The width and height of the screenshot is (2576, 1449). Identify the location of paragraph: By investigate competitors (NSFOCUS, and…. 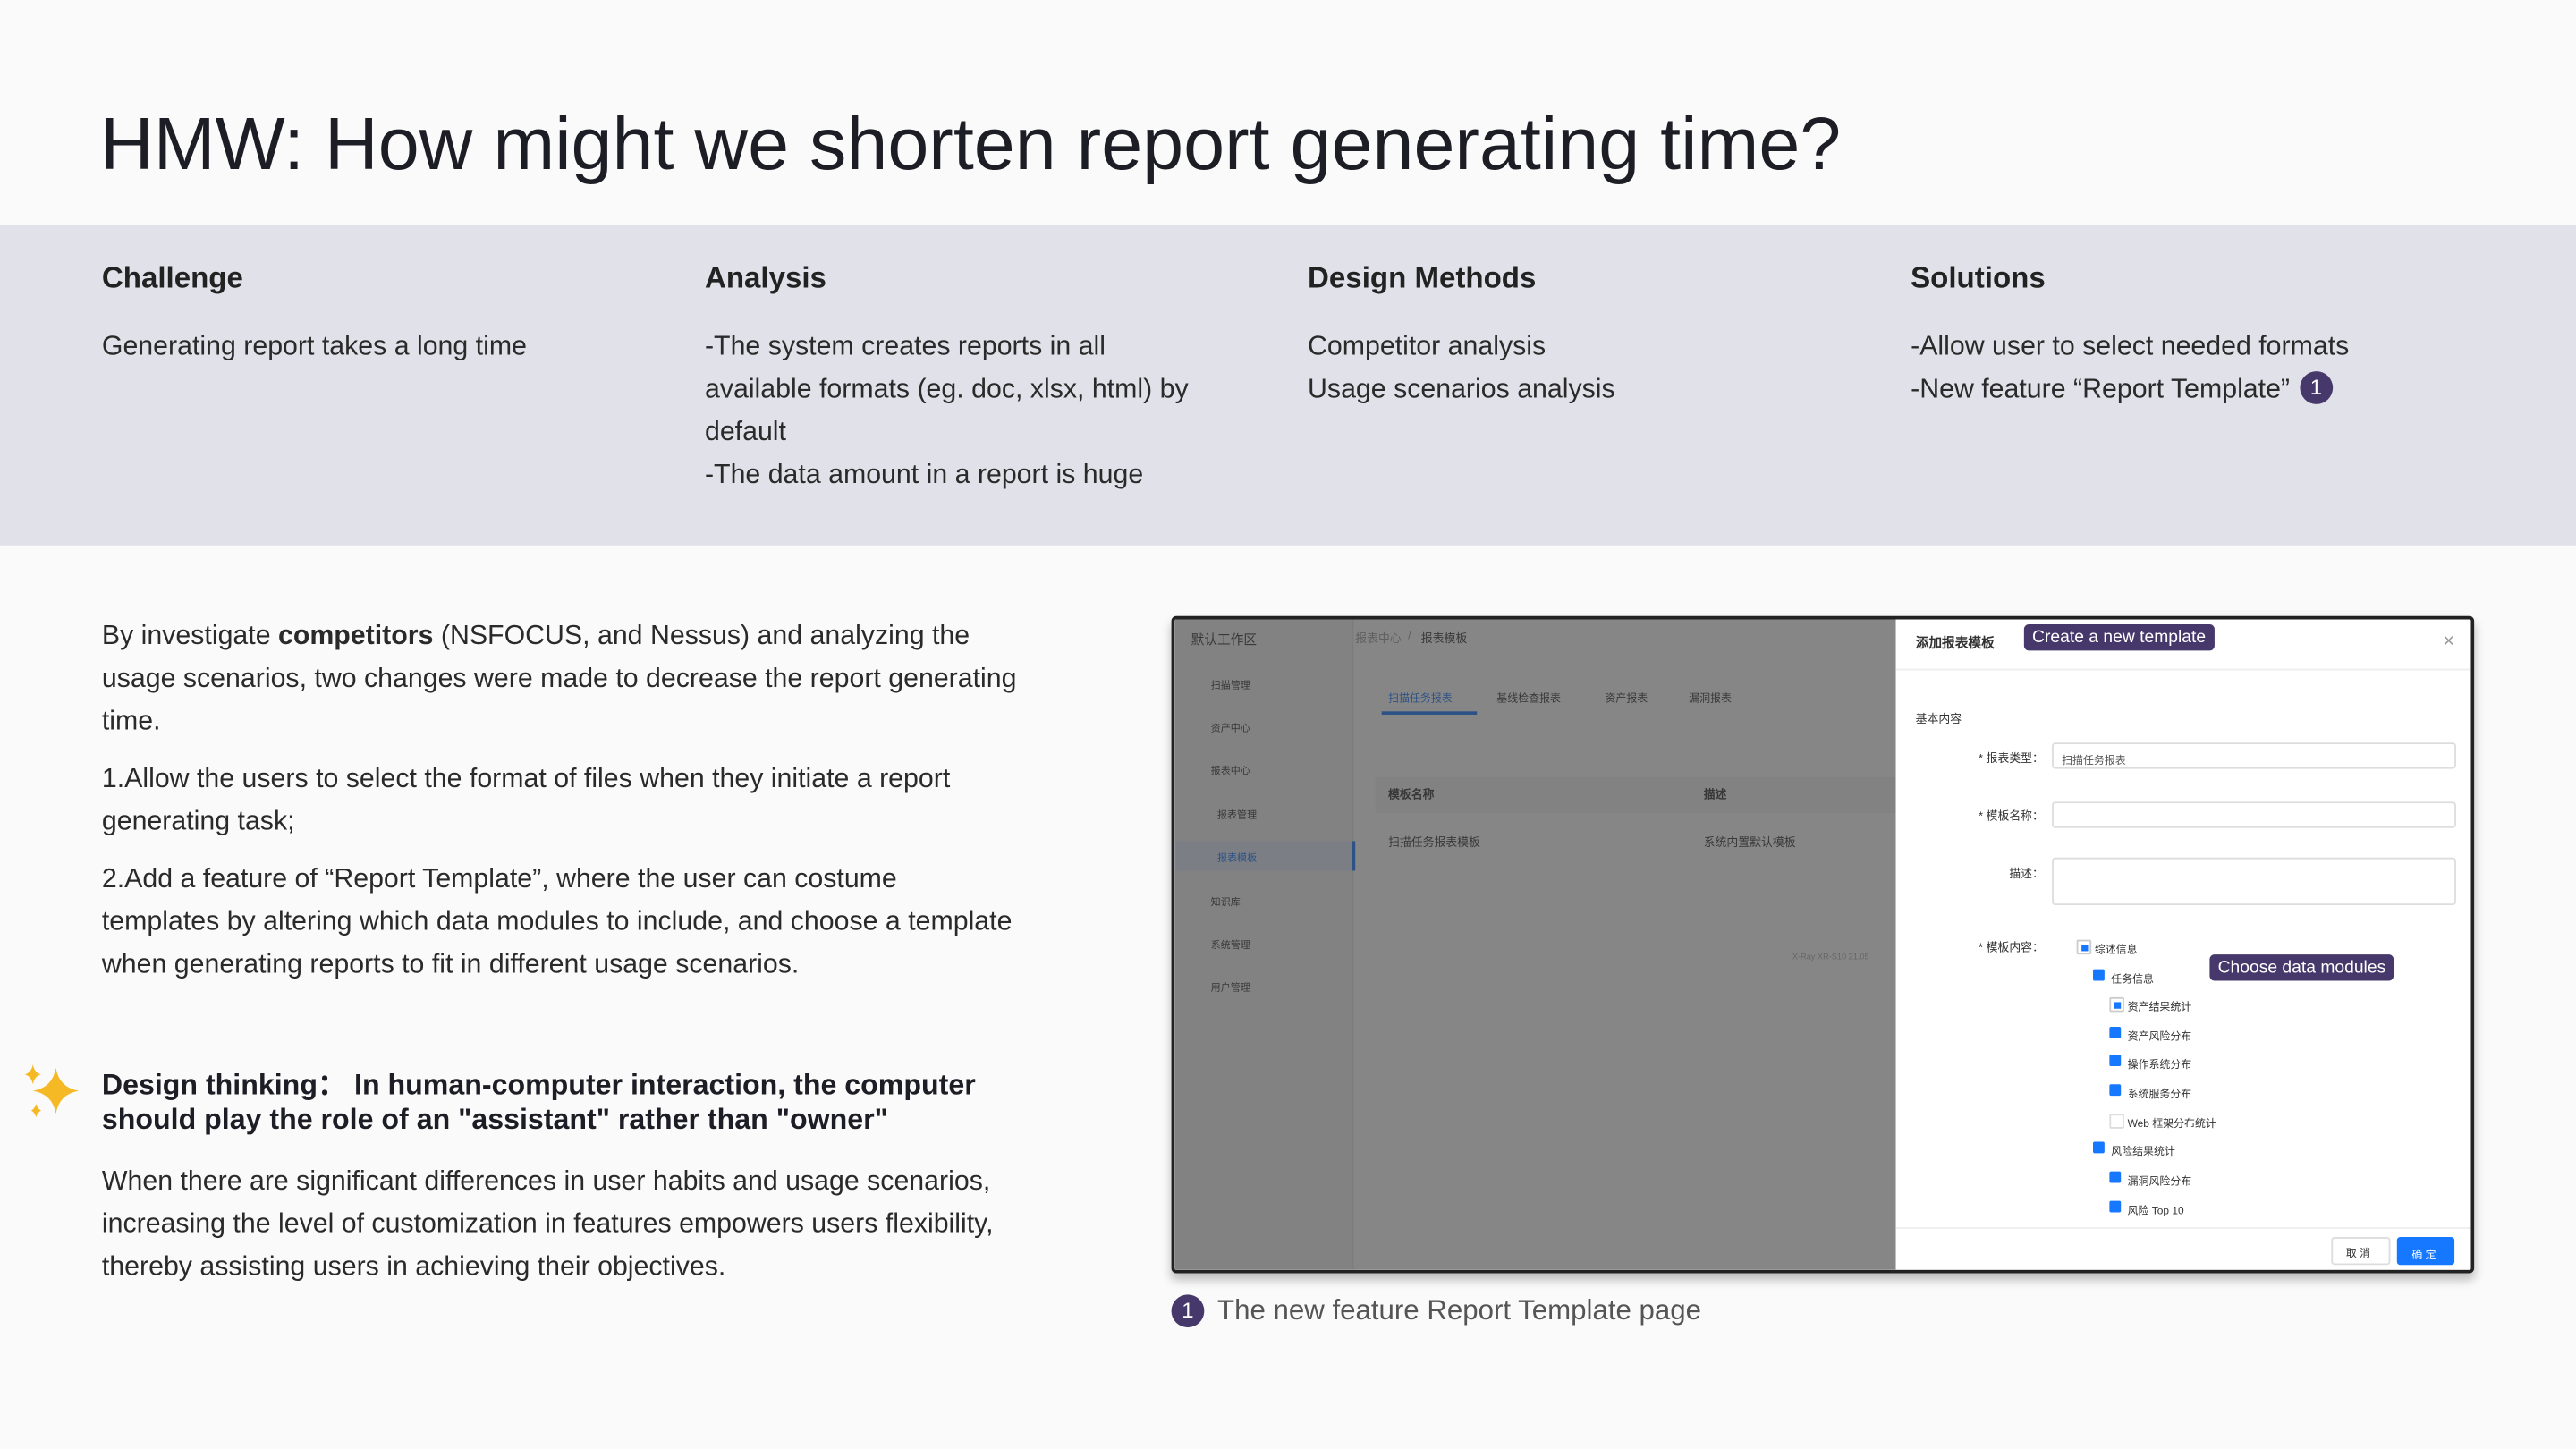
(562, 678).